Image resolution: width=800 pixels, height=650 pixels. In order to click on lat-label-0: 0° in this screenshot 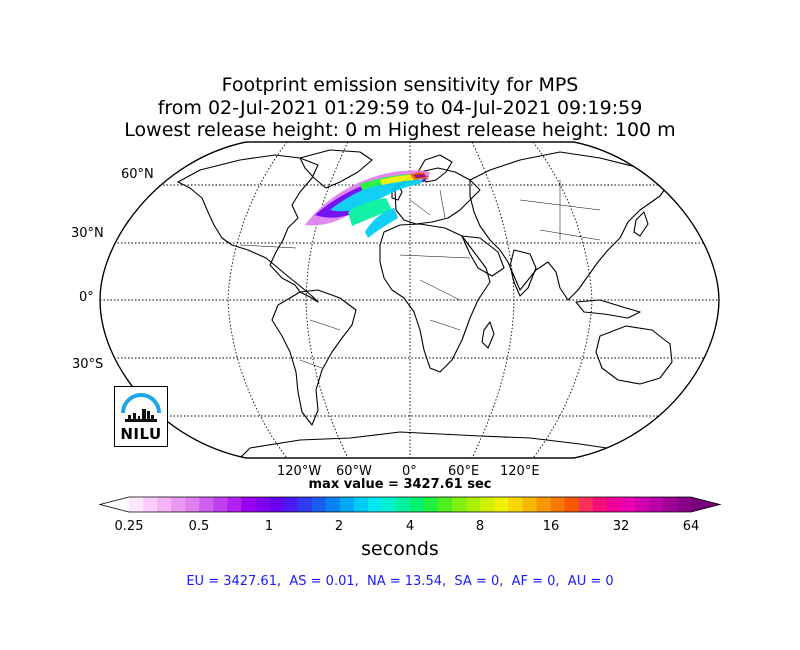, I will do `click(86, 297)`.